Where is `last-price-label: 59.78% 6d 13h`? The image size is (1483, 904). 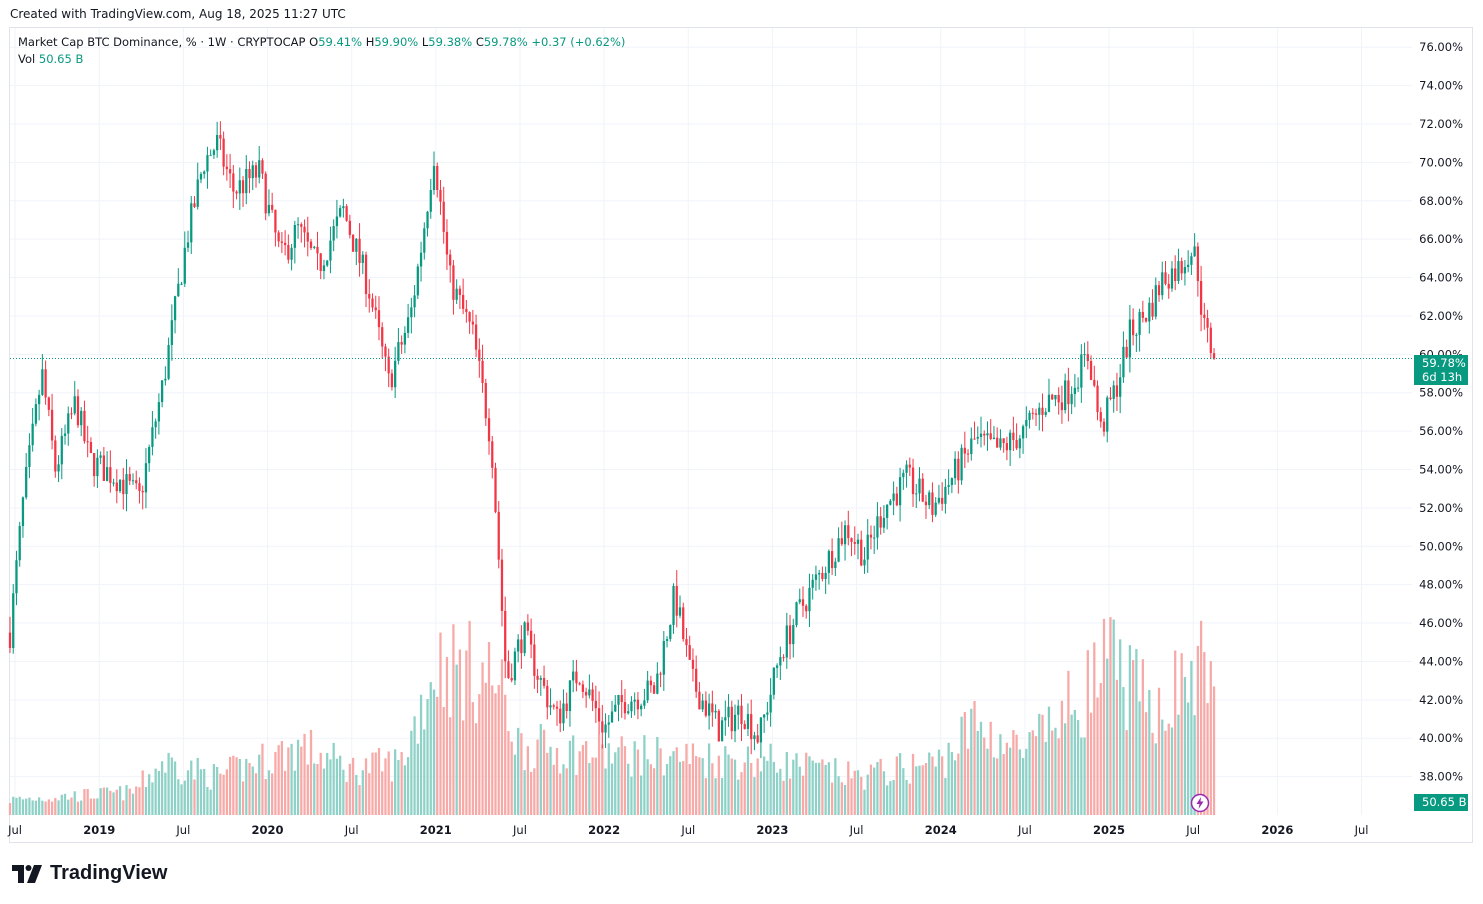
last-price-label: 59.78% 6d 13h is located at coordinates (1441, 370).